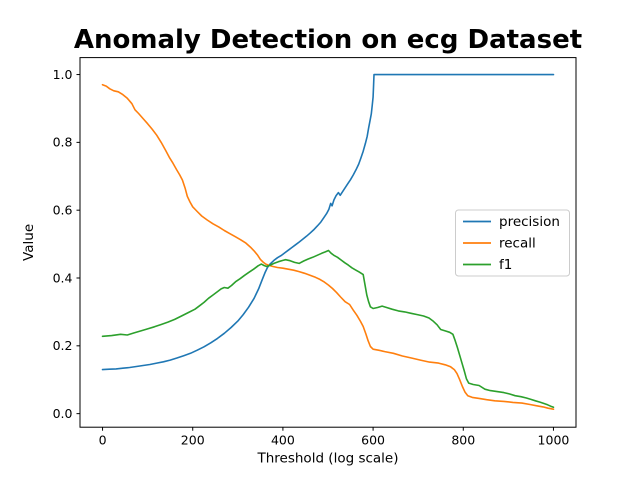  I want to click on y-tick-label: 1.0, so click(63, 74).